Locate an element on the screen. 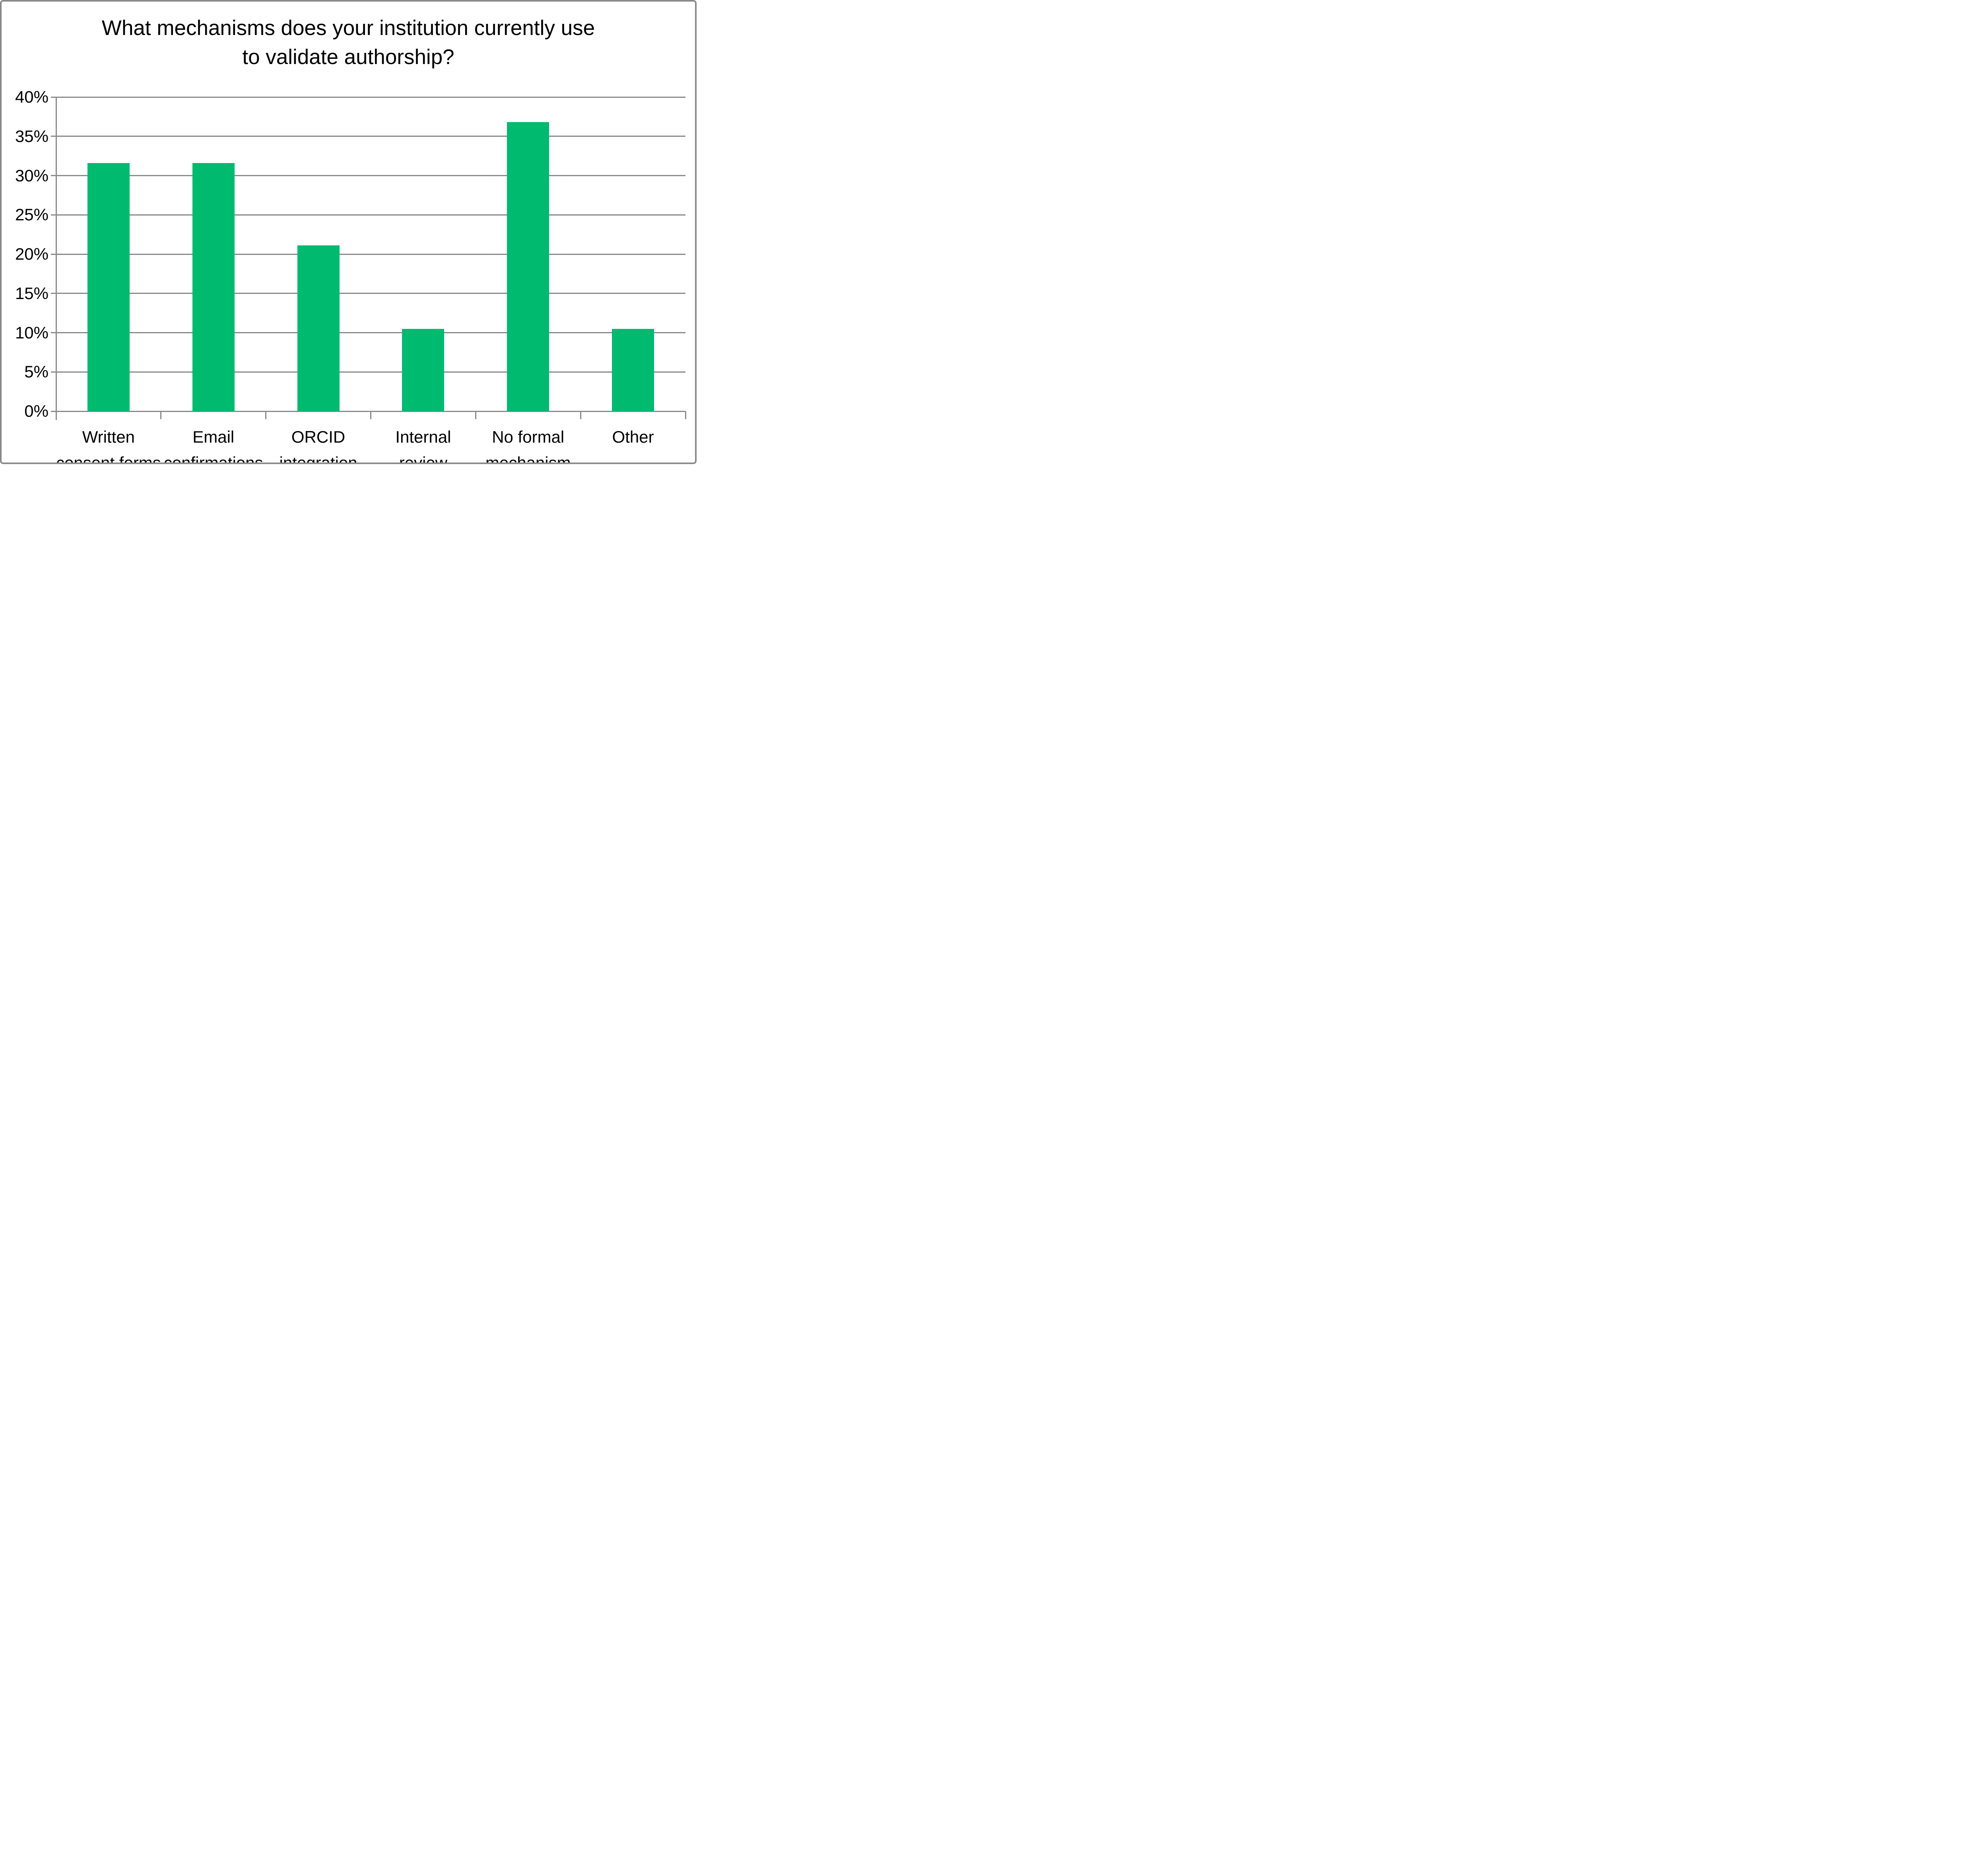 The height and width of the screenshot is (1856, 1988). category-label-line: integration is located at coordinates (318, 459).